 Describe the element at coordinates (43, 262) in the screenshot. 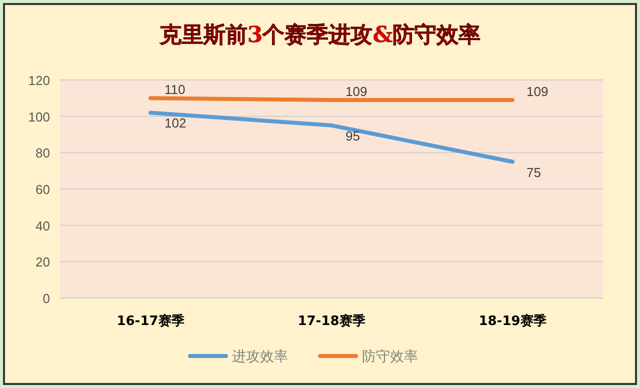

I see `y-tick-label: 20` at that location.